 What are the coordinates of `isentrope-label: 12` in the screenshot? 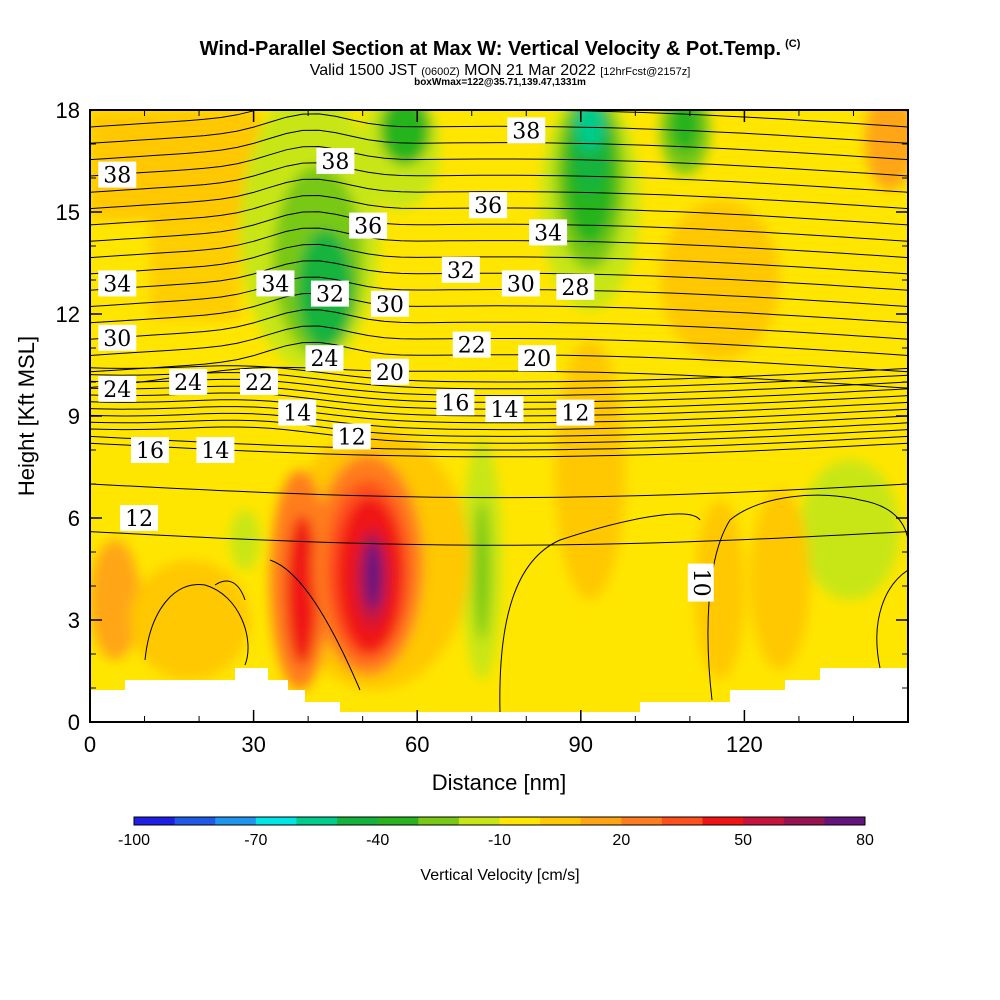 It's located at (351, 436).